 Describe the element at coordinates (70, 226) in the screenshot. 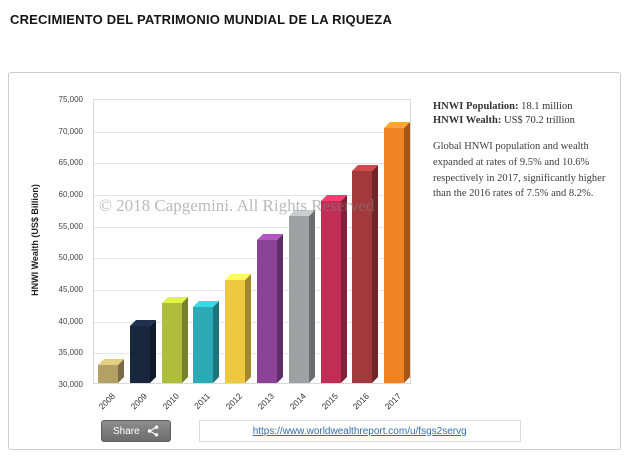

I see `y-tick-label: 55,000` at that location.